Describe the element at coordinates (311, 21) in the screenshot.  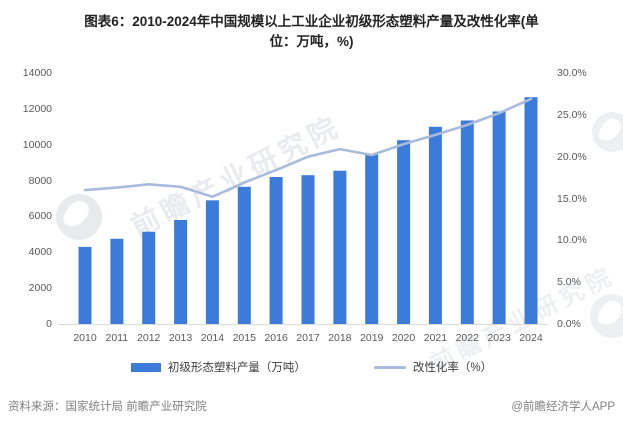
I see `chart-title-line1: 图表6：2010-2024年中国规模以上工业企业初级形态塑料产量及改性化率(单` at that location.